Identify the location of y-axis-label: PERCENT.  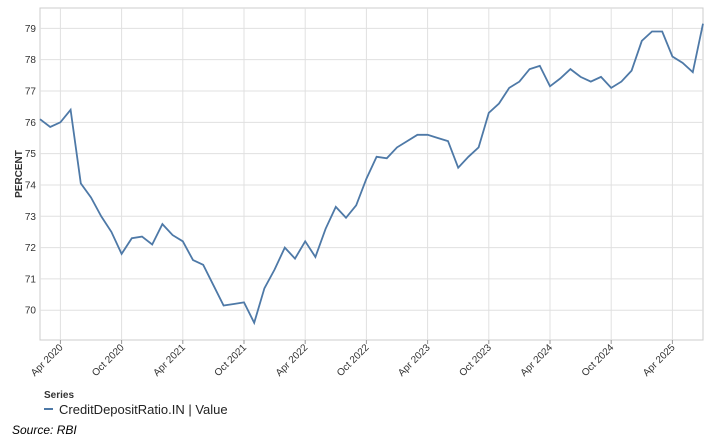
(19, 174).